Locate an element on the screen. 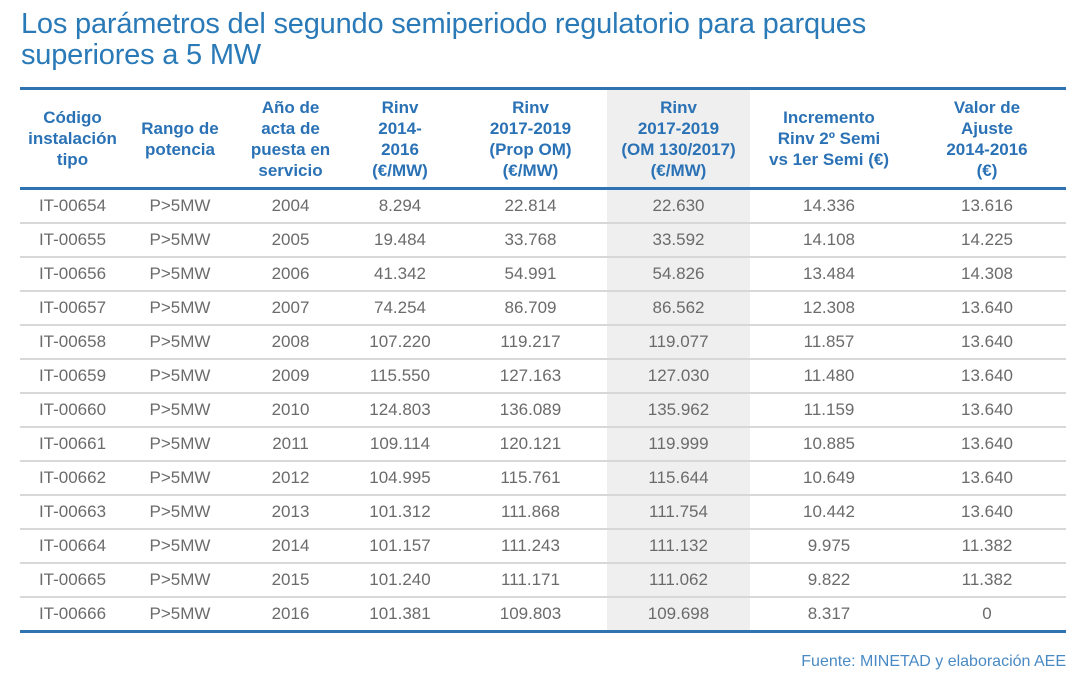 This screenshot has width=1080, height=675. cell-rinv-prop-om: 54.991 is located at coordinates (530, 274).